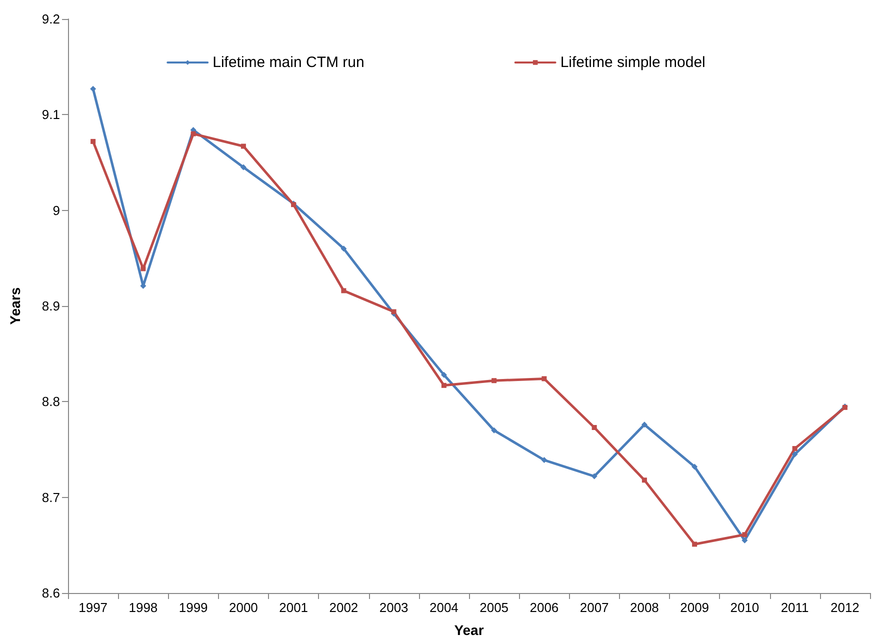 This screenshot has width=872, height=642. I want to click on x-tick-label: 2002, so click(343, 607).